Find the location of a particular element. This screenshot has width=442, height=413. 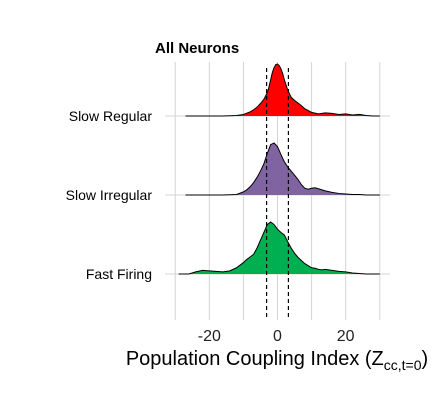

x-axis-label-main: Population Coupling Index (Z is located at coordinates (255, 359).